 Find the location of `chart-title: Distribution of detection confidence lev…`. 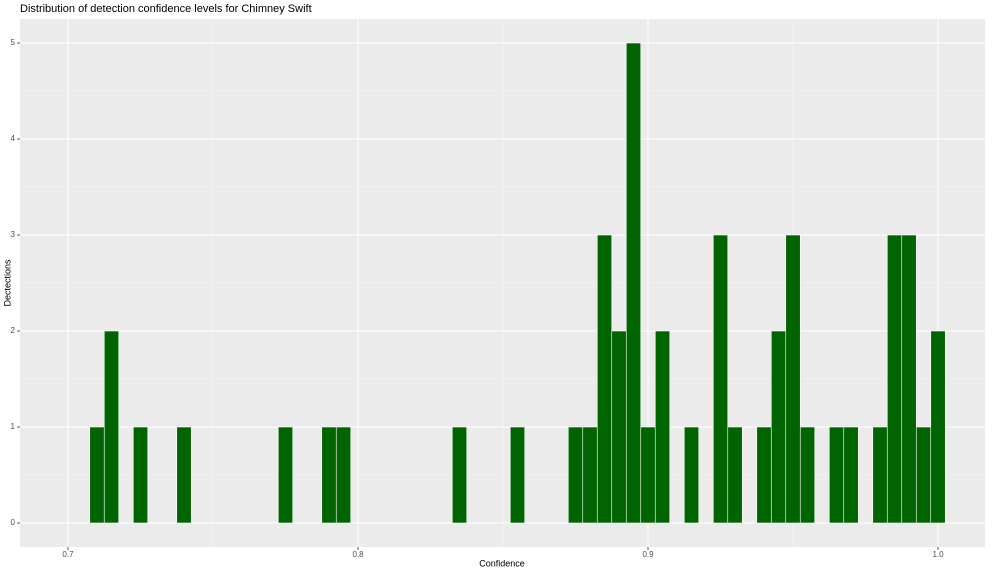

chart-title: Distribution of detection confidence lev… is located at coordinates (166, 9).